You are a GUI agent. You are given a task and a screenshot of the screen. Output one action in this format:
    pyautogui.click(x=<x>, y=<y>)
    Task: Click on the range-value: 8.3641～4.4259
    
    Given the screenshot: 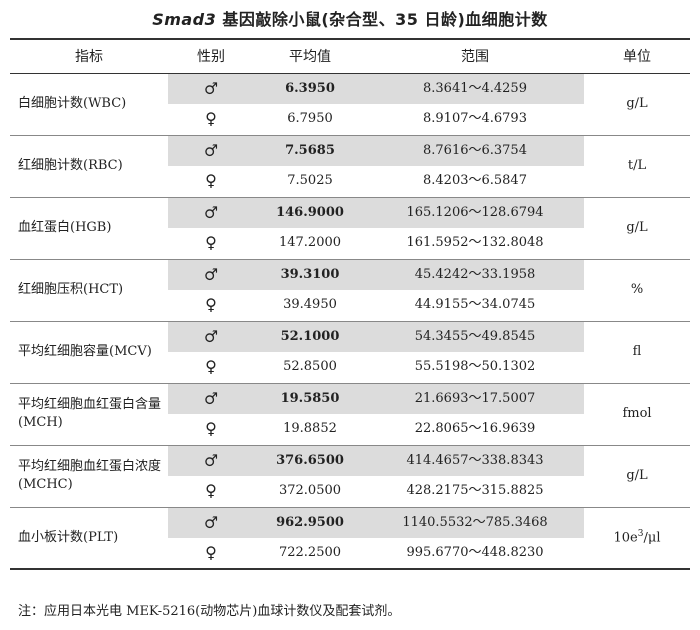 What is the action you would take?
    pyautogui.click(x=475, y=88)
    